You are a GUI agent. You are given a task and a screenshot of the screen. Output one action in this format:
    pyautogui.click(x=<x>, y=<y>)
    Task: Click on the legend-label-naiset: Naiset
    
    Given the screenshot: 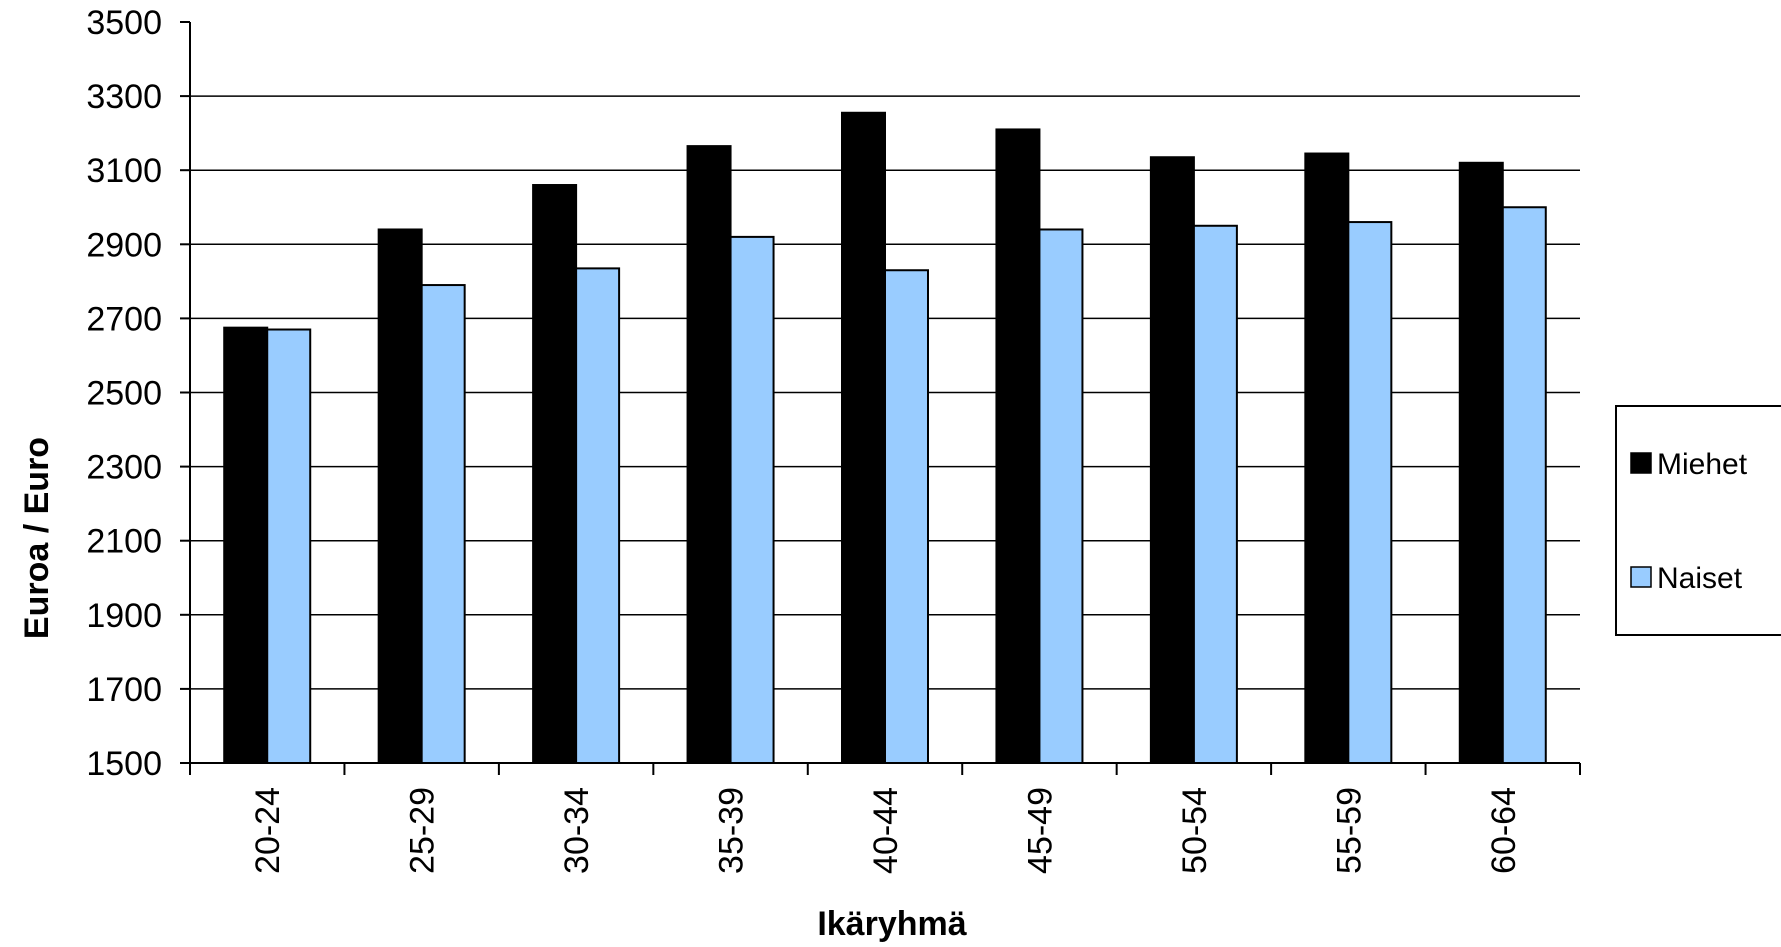 What is the action you would take?
    pyautogui.click(x=1700, y=578)
    